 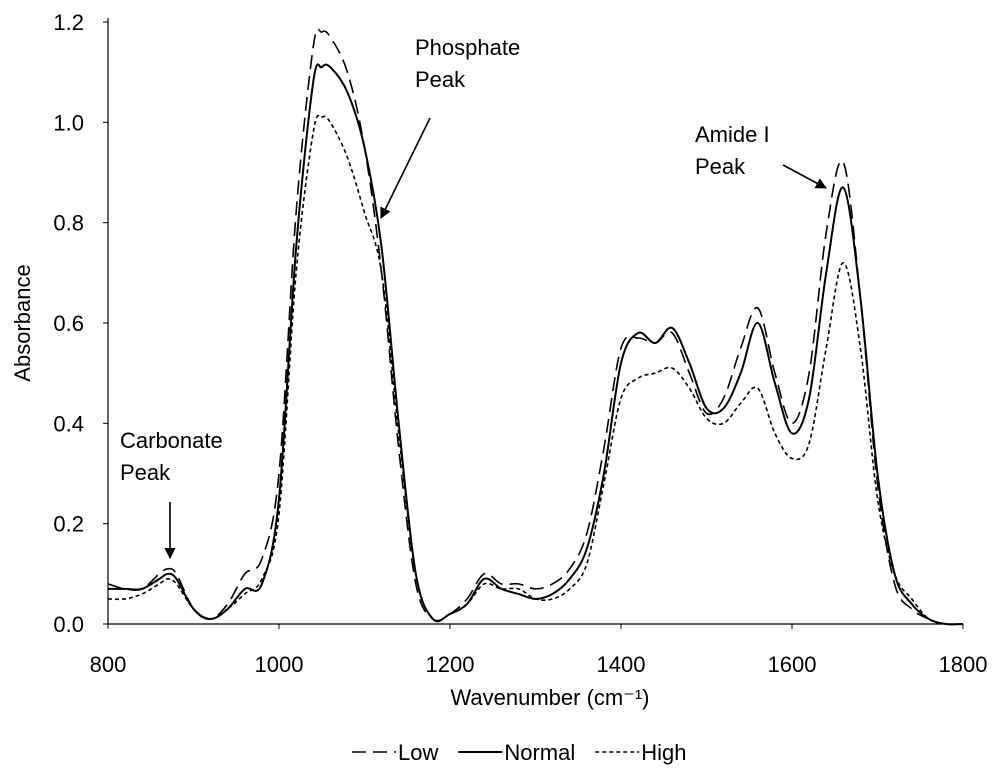 I want to click on legend: Low Normal High, so click(x=519, y=752).